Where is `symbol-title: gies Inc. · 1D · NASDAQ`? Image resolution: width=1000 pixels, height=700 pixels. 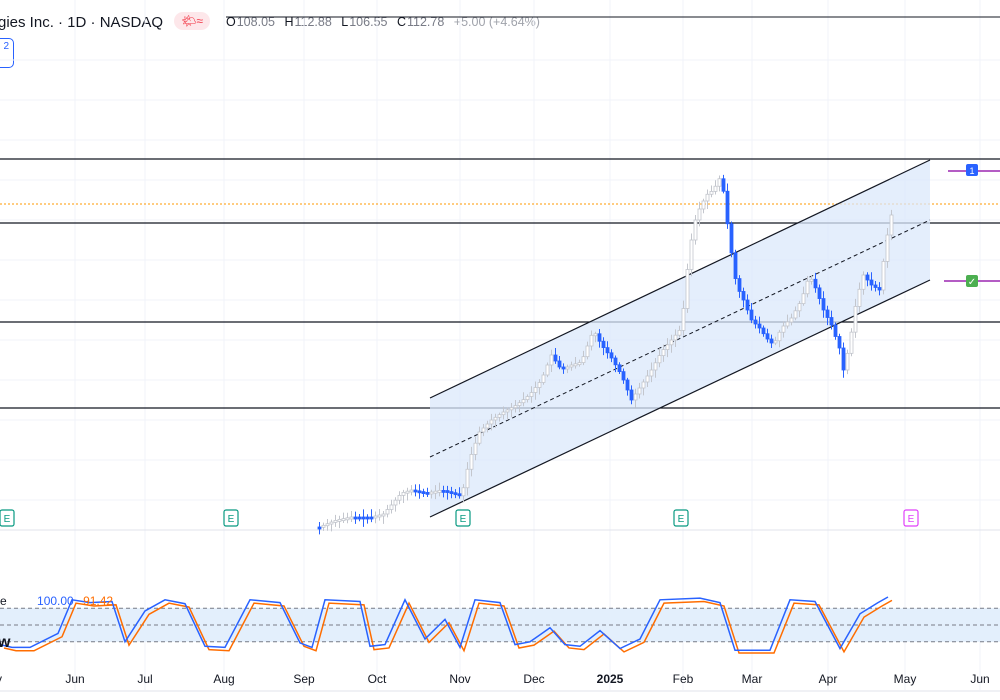 symbol-title: gies Inc. · 1D · NASDAQ is located at coordinates (82, 22).